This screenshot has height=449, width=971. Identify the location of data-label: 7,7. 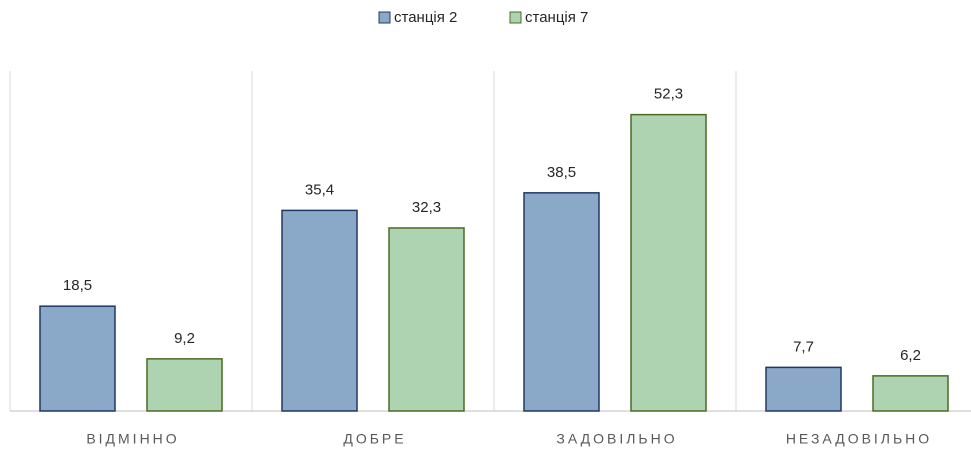
(803, 346).